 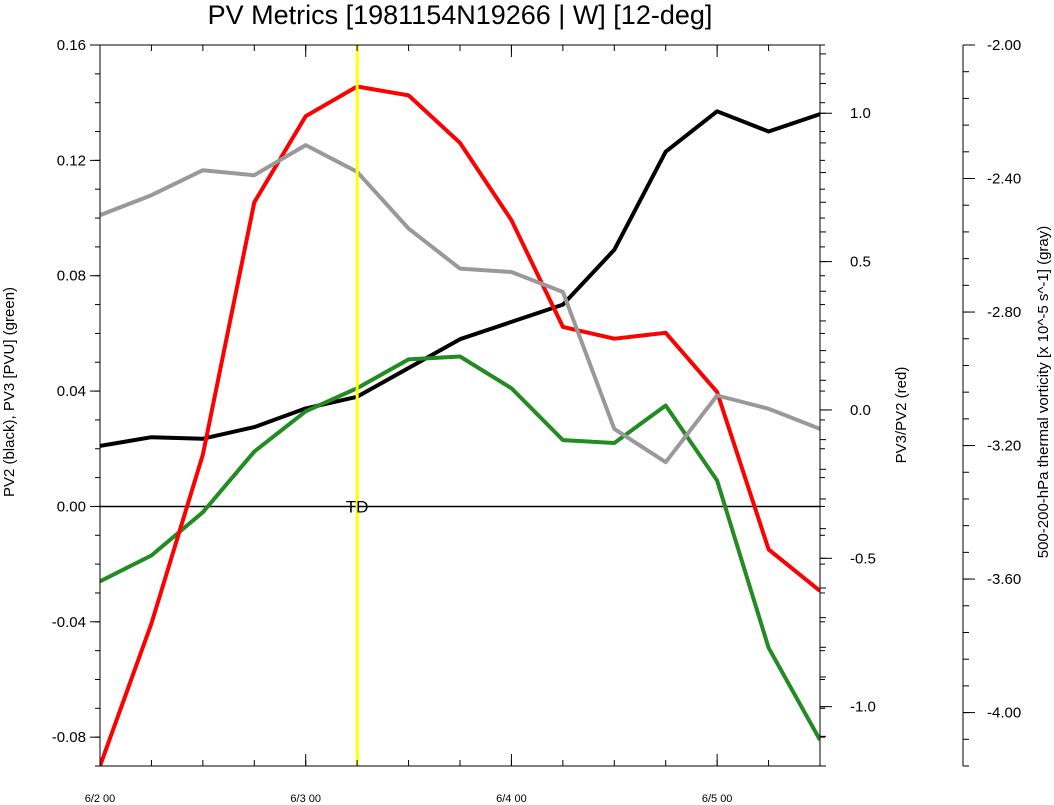 What do you see at coordinates (460, 15) in the screenshot?
I see `chart-title: PV Metrics [1981154N19266 | W] [12-deg]` at bounding box center [460, 15].